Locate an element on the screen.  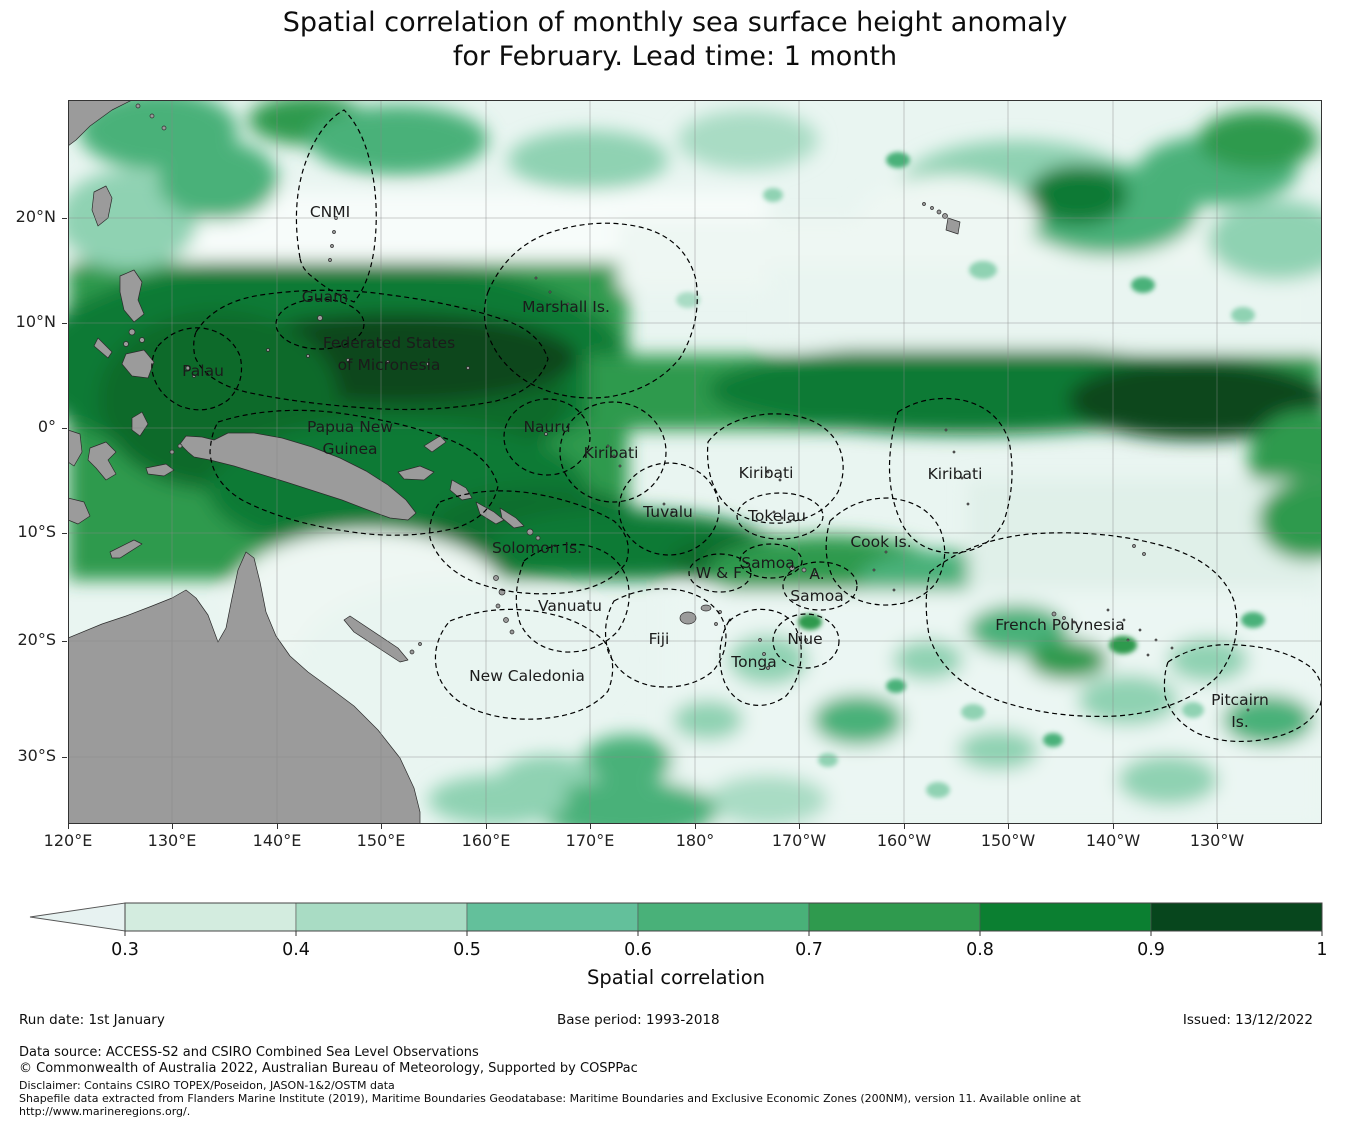
region-label-tuvalu: Tuvalu is located at coordinates (667, 512).